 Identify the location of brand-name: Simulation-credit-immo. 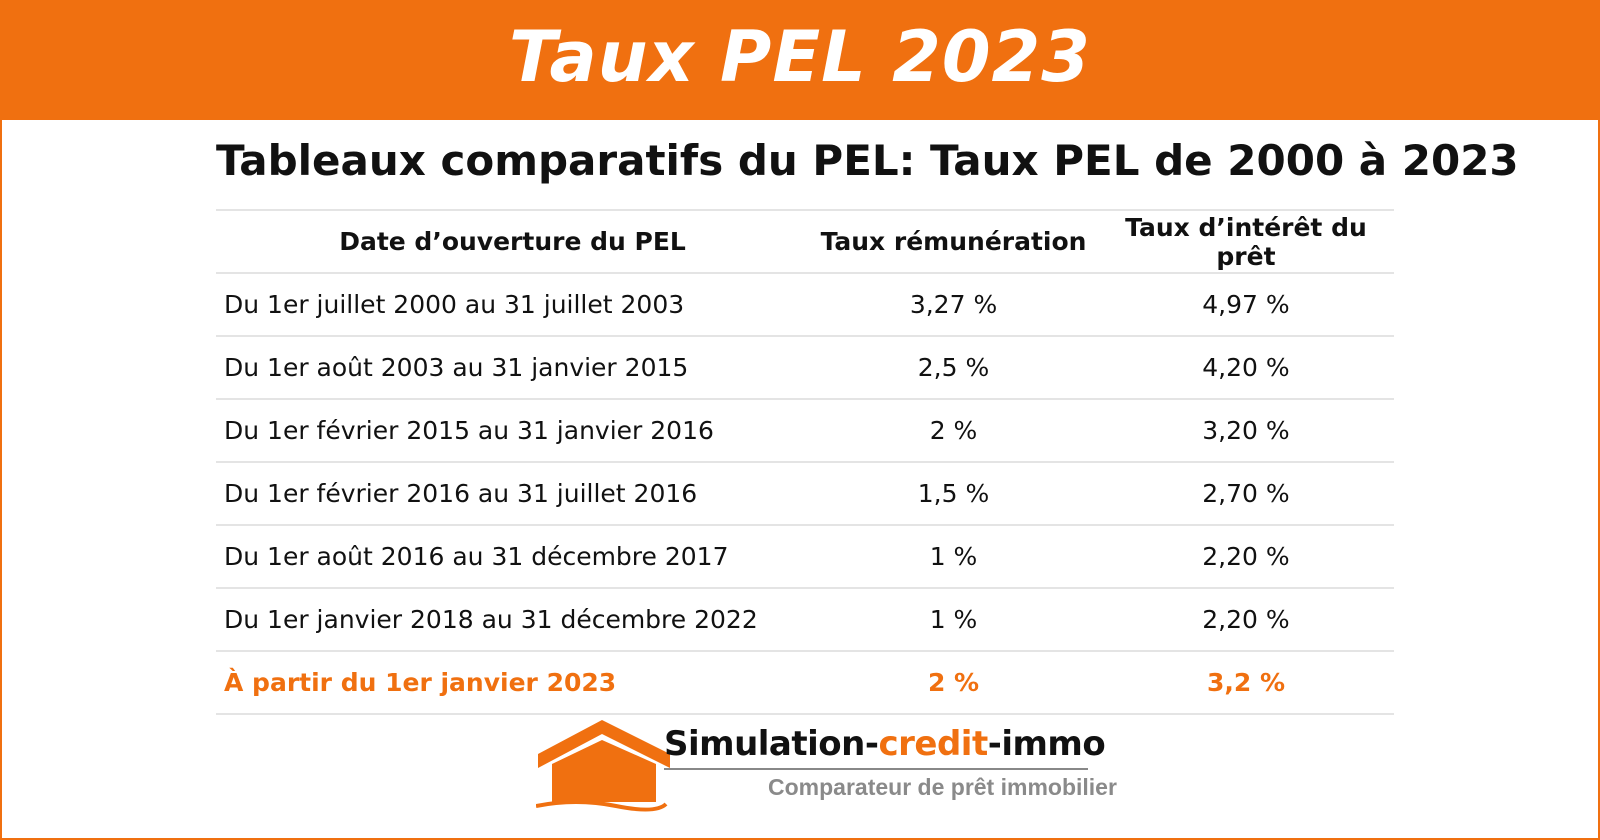
(885, 744).